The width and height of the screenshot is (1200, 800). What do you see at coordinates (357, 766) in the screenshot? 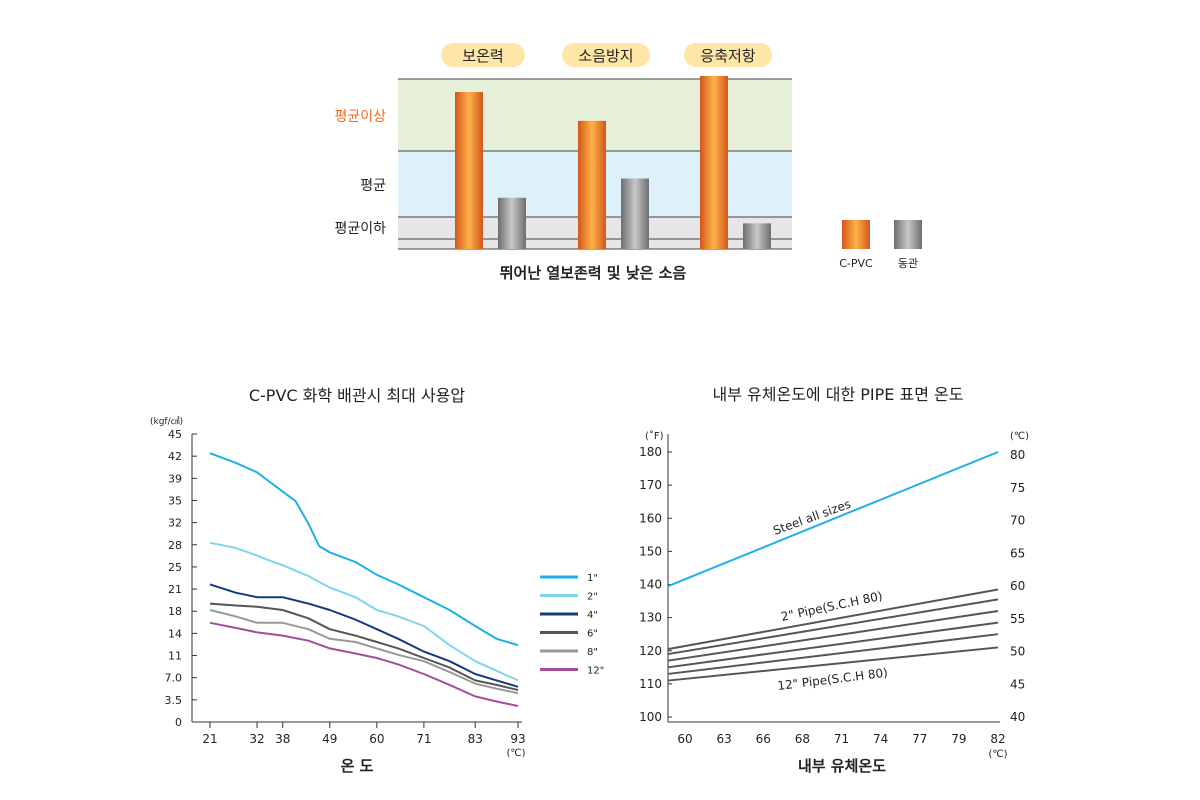
I see `pressure-x-label: 온 도` at bounding box center [357, 766].